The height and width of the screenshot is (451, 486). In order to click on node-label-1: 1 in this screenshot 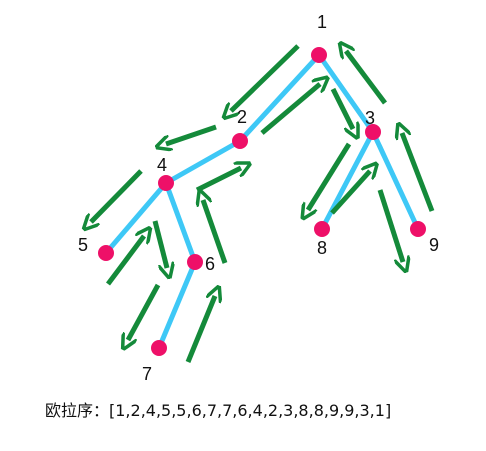, I will do `click(322, 22)`.